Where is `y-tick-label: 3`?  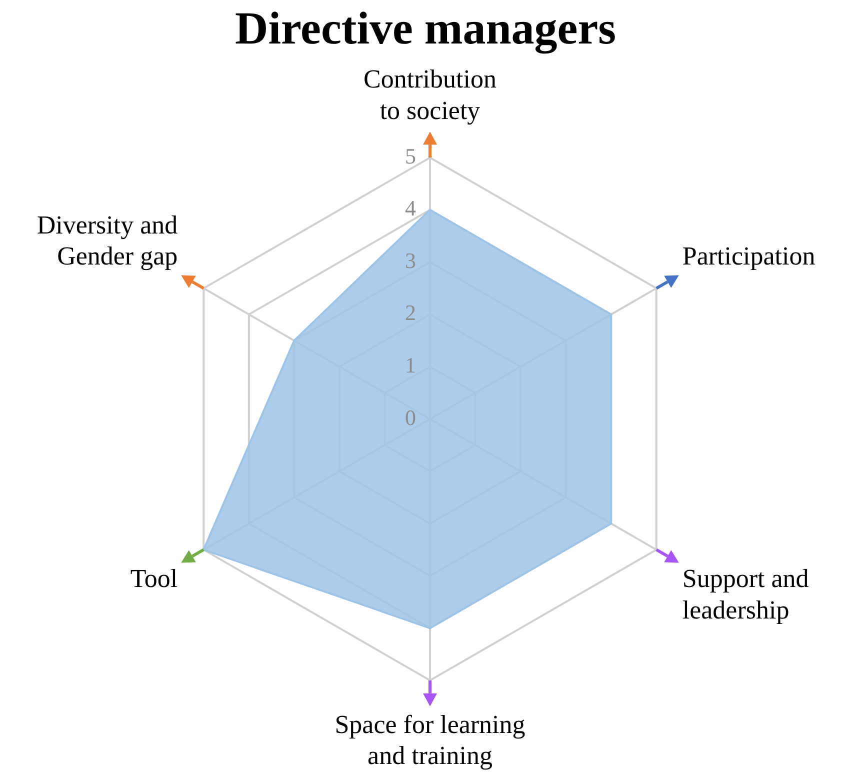
y-tick-label: 3 is located at coordinates (410, 260).